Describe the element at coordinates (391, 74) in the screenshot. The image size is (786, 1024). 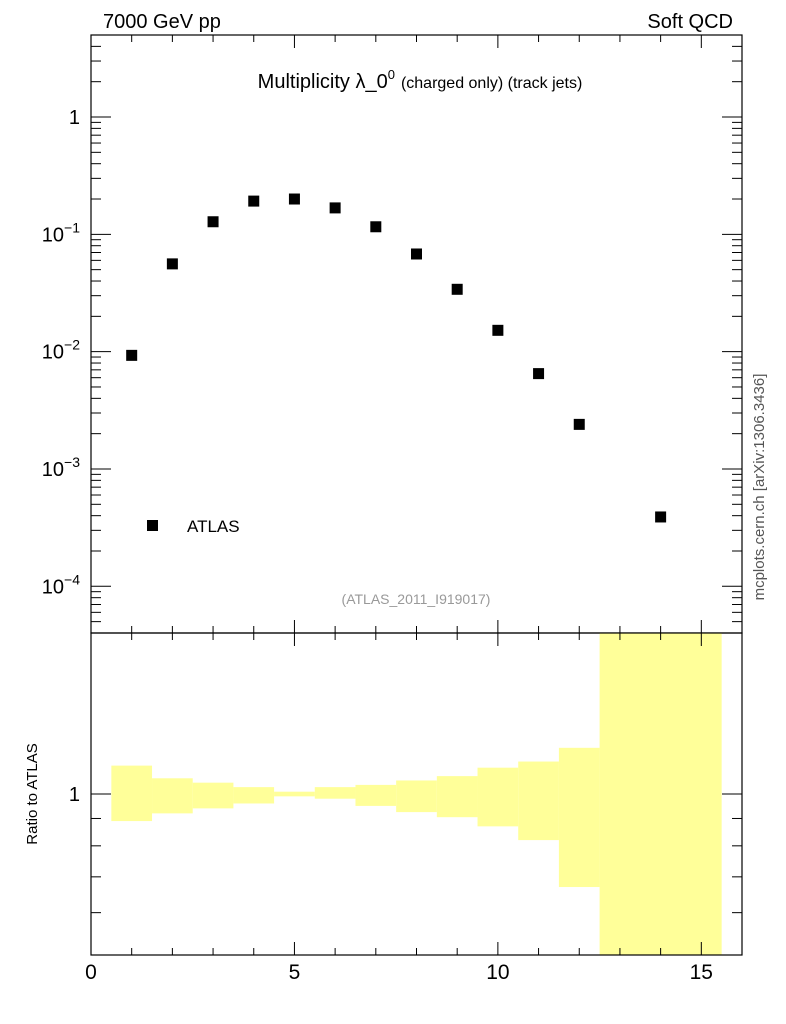
I see `title-superscript: 0` at that location.